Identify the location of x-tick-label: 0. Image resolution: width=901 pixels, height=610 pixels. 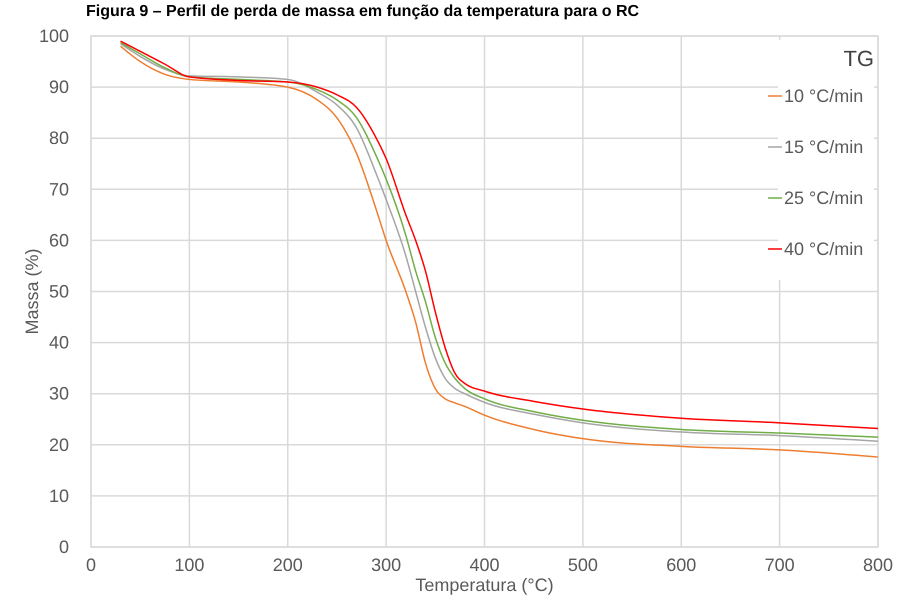
(91, 565).